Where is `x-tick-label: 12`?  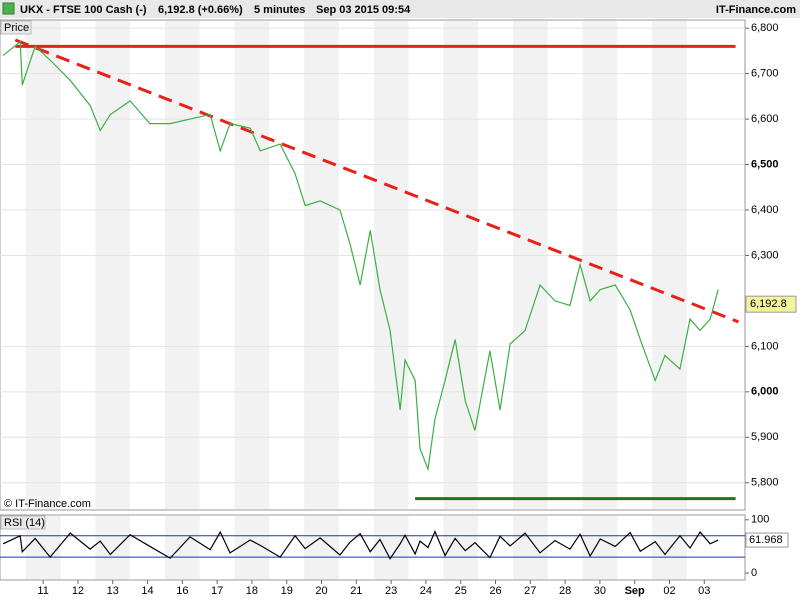 x-tick-label: 12 is located at coordinates (78, 591).